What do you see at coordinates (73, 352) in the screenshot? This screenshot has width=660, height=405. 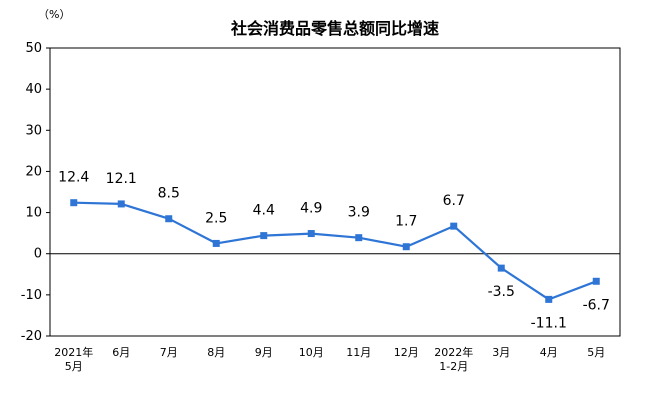 I see `x-tick-label: 2021年` at bounding box center [73, 352].